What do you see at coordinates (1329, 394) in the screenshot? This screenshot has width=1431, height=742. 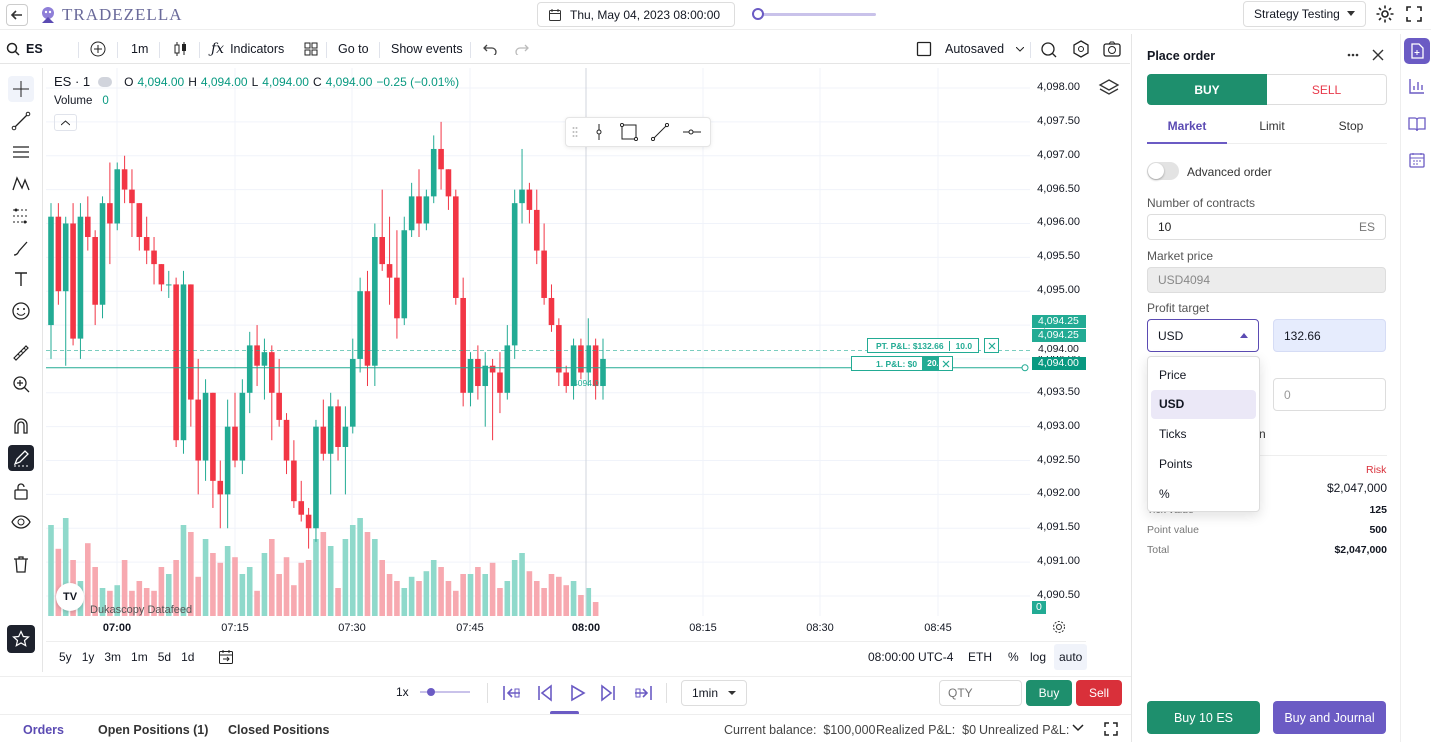 I see `stop-loss-input: 0` at bounding box center [1329, 394].